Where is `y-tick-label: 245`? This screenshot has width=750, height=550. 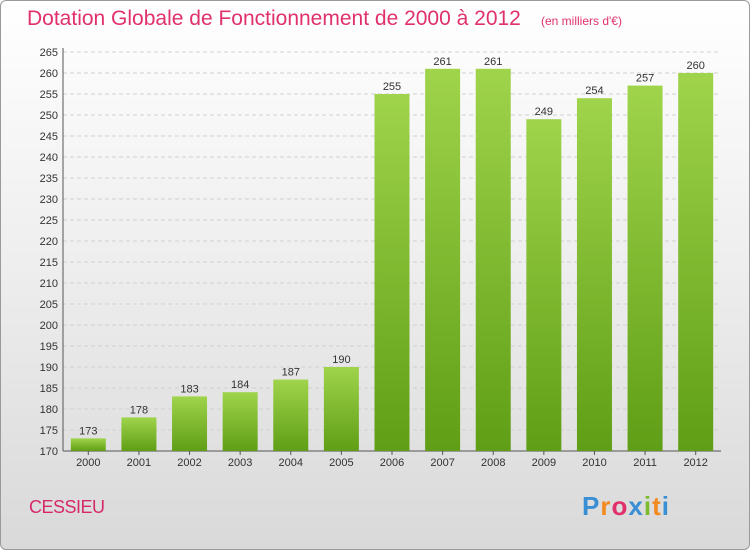 y-tick-label: 245 is located at coordinates (49, 137).